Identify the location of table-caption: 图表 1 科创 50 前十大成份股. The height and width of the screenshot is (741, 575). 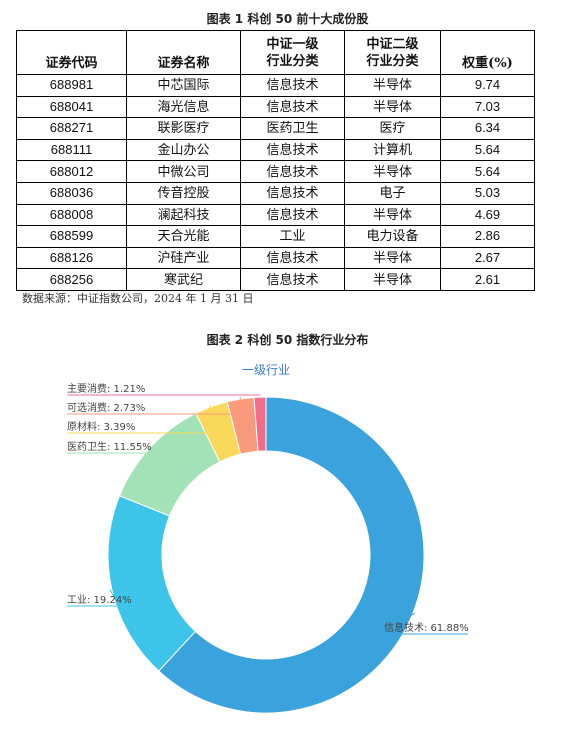
(287, 19).